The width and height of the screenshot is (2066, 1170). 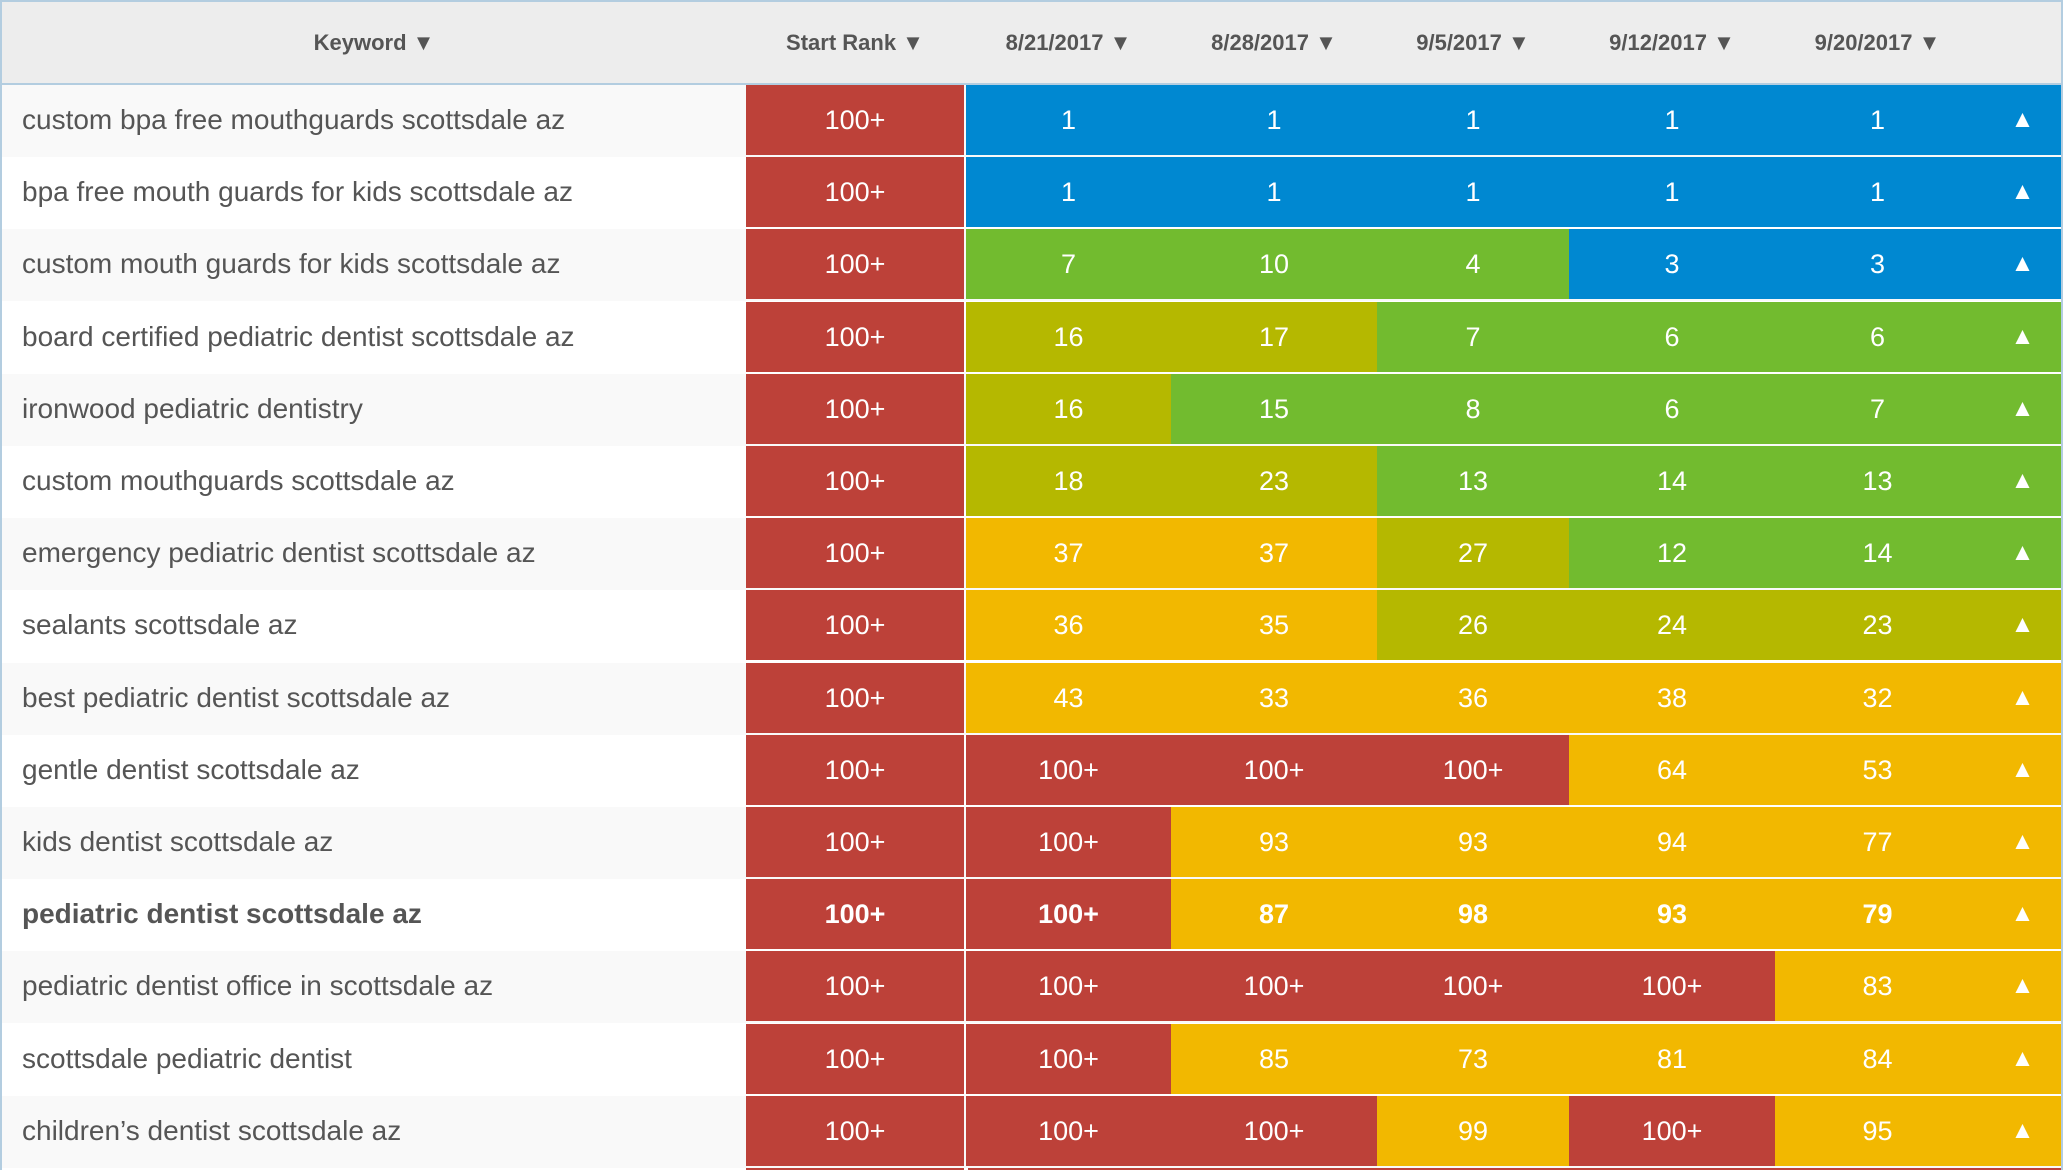 I want to click on rank-cell: 98, so click(x=1473, y=914).